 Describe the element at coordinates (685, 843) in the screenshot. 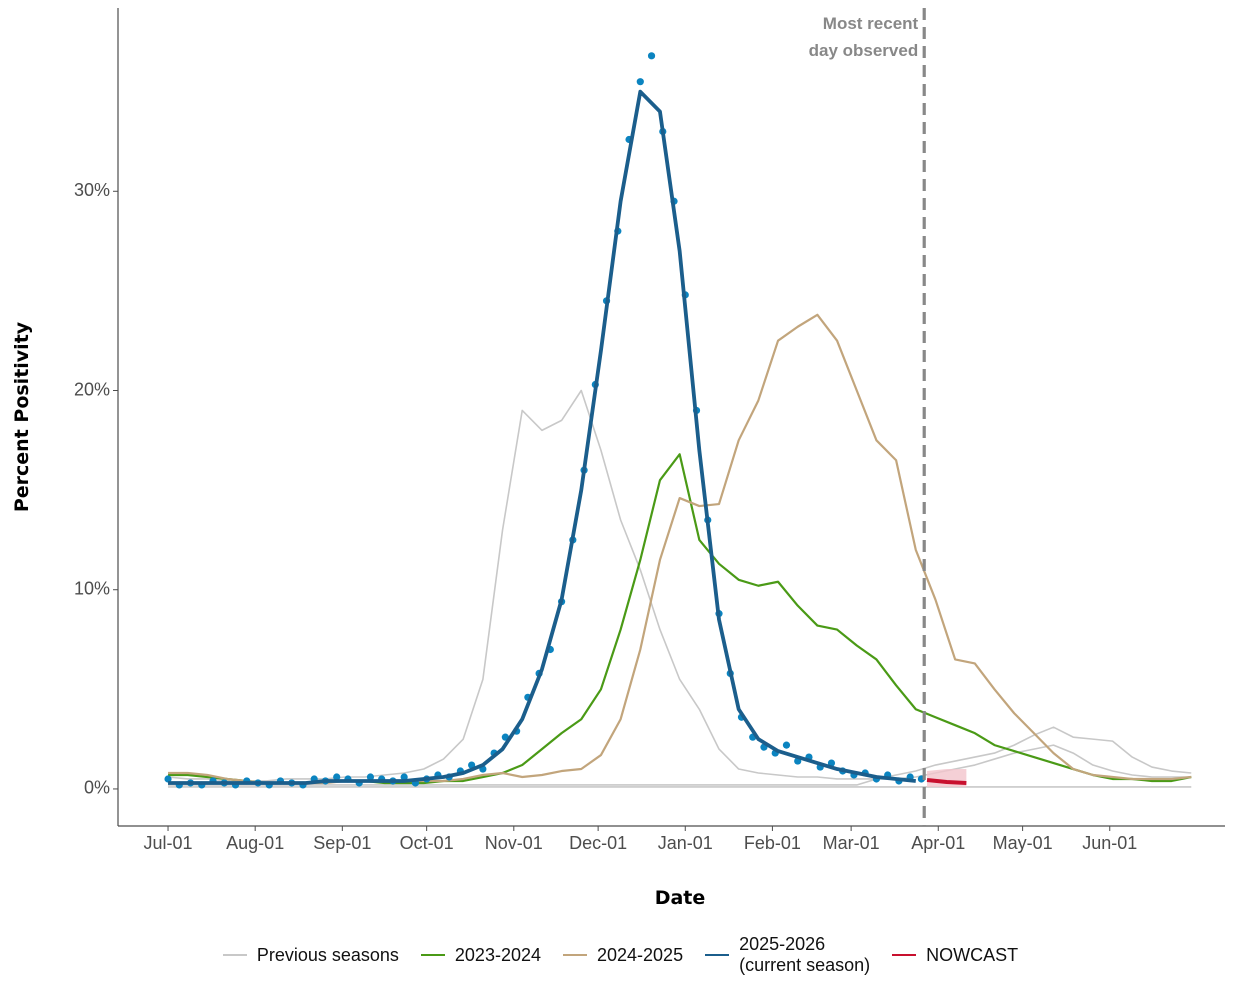

I see `x-tick-label: Jan-01` at that location.